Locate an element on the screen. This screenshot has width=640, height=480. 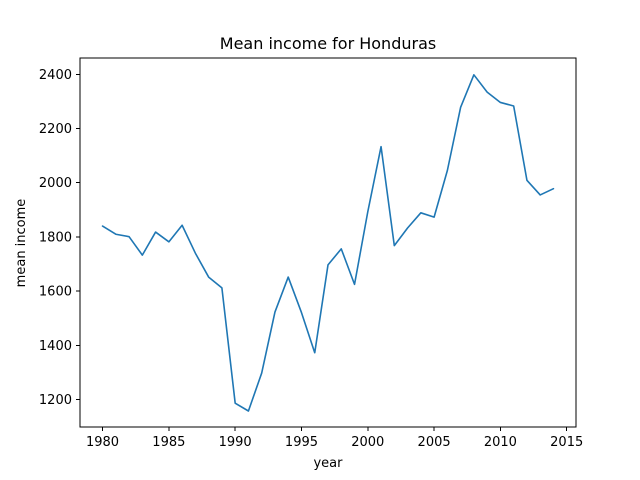
y-axis-label: mean income is located at coordinates (21, 243).